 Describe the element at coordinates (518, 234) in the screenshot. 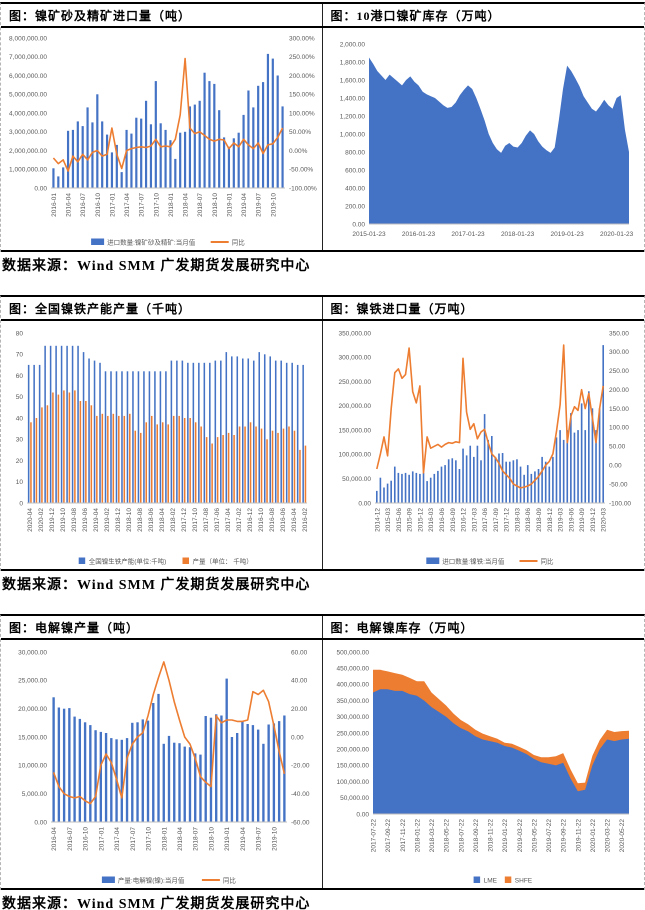

I see `svg-text: 2018-01-23` at that location.